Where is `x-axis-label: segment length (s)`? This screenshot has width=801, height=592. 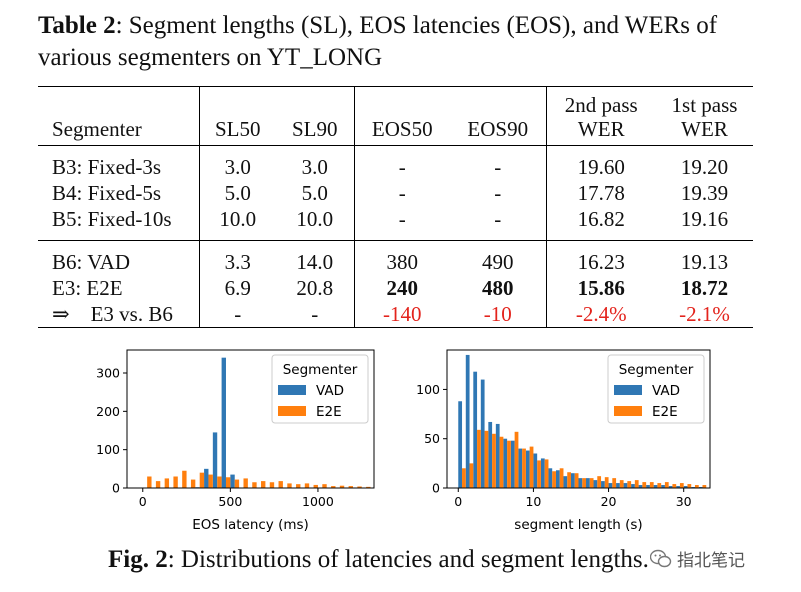
x-axis-label: segment length (s) is located at coordinates (578, 525).